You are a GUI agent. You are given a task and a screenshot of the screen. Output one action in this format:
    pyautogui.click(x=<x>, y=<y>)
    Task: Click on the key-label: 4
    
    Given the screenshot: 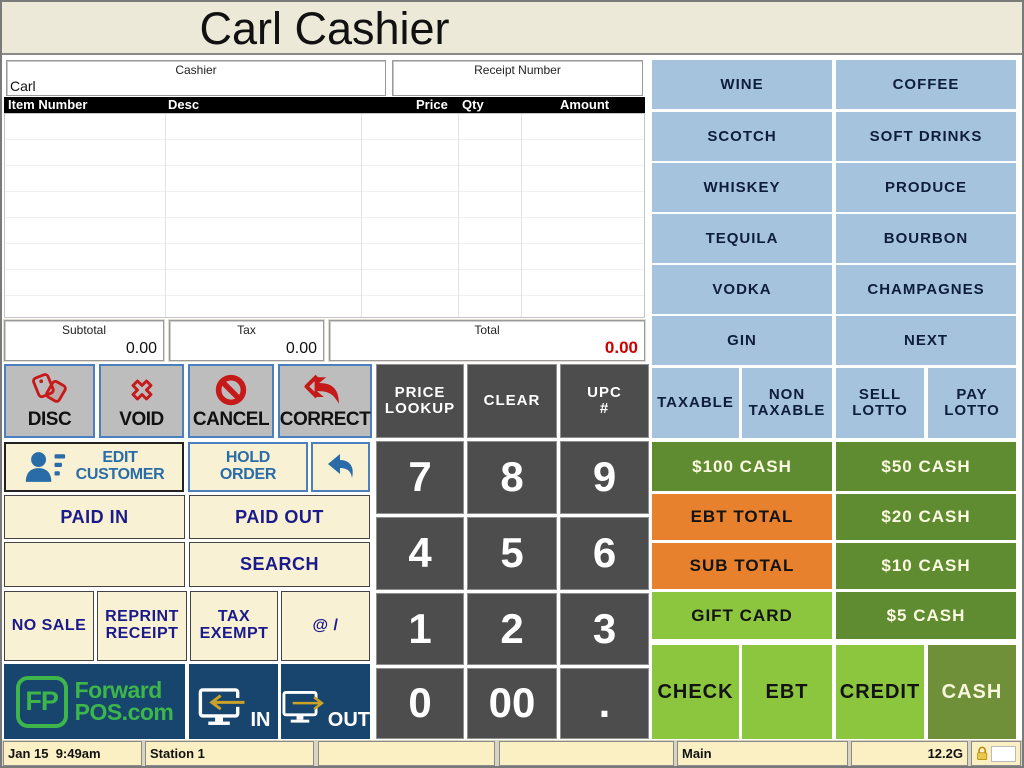 What is the action you would take?
    pyautogui.click(x=420, y=553)
    